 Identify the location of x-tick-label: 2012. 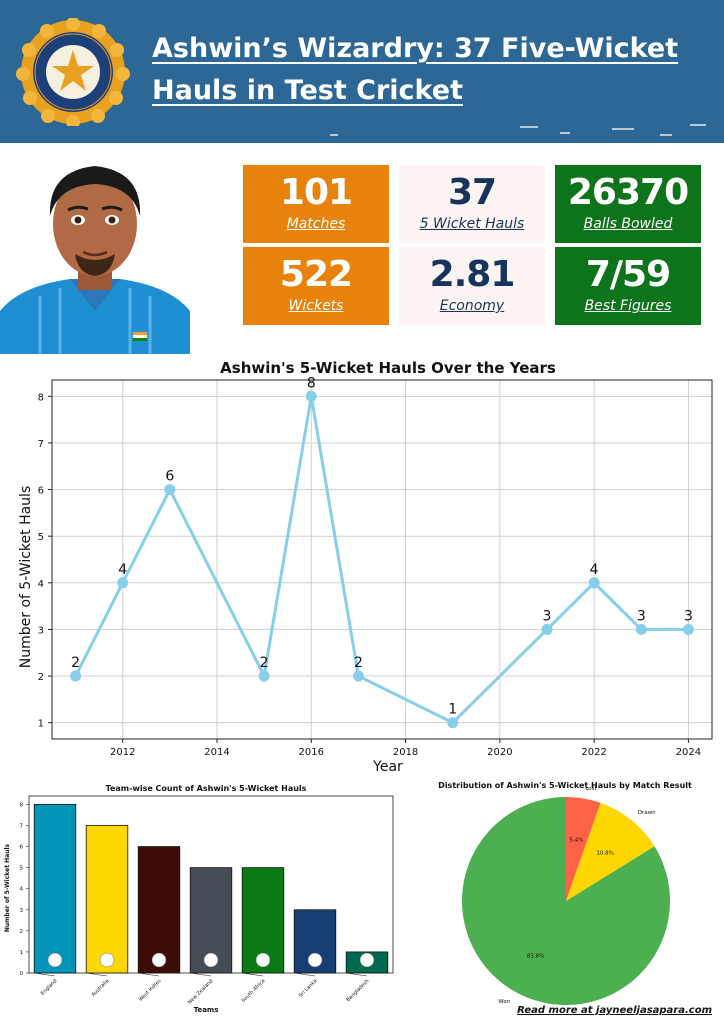
(122, 752).